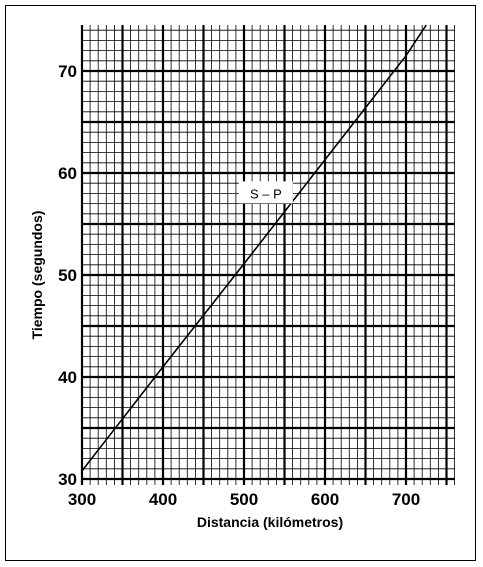  I want to click on y-tick-labels: 30 40 50 60 70, so click(67, 275).